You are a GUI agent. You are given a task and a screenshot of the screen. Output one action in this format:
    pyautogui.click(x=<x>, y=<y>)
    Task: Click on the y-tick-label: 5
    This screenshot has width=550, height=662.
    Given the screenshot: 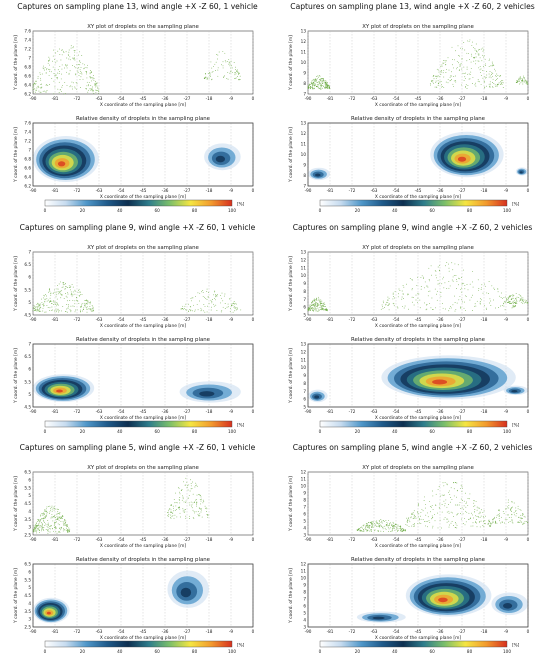 What is the action you would take?
    pyautogui.click(x=304, y=407)
    